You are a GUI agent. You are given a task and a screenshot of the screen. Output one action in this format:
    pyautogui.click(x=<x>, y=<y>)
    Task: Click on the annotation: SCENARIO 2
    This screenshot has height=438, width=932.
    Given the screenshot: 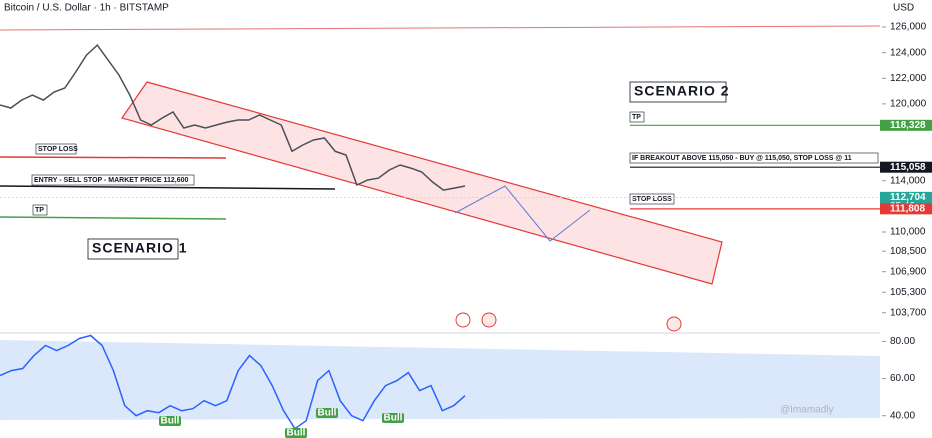 What is the action you would take?
    pyautogui.click(x=682, y=91)
    